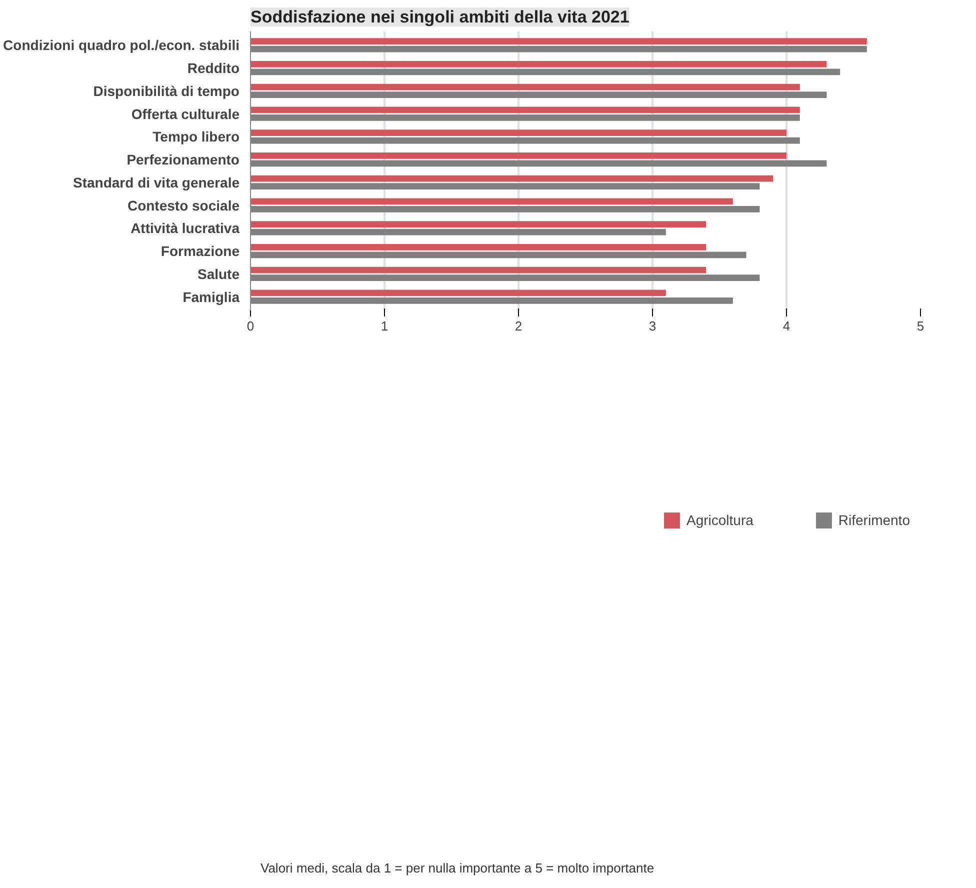  What do you see at coordinates (652, 326) in the screenshot?
I see `x-tick-label: 3` at bounding box center [652, 326].